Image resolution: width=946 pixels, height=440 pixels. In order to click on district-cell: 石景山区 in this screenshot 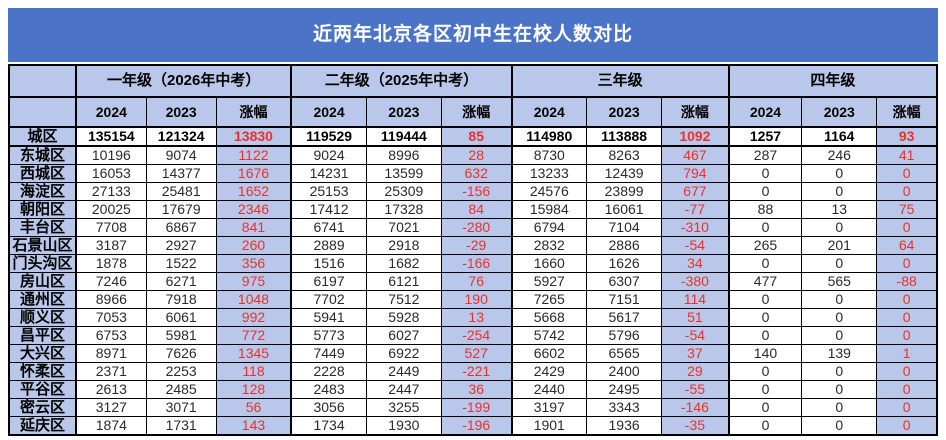, I will do `click(42, 245)`.